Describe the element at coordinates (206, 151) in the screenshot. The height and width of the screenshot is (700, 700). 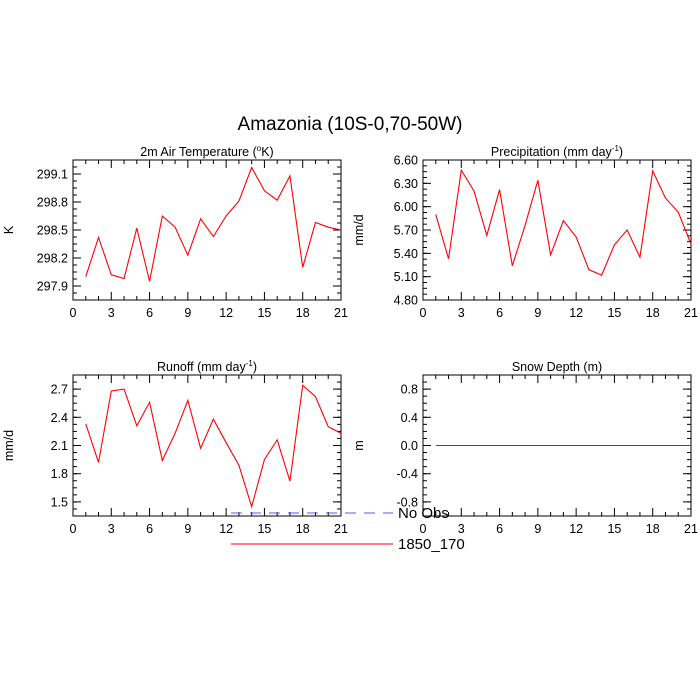
I see `panel-title: 2m Air Temperature (oK)` at that location.